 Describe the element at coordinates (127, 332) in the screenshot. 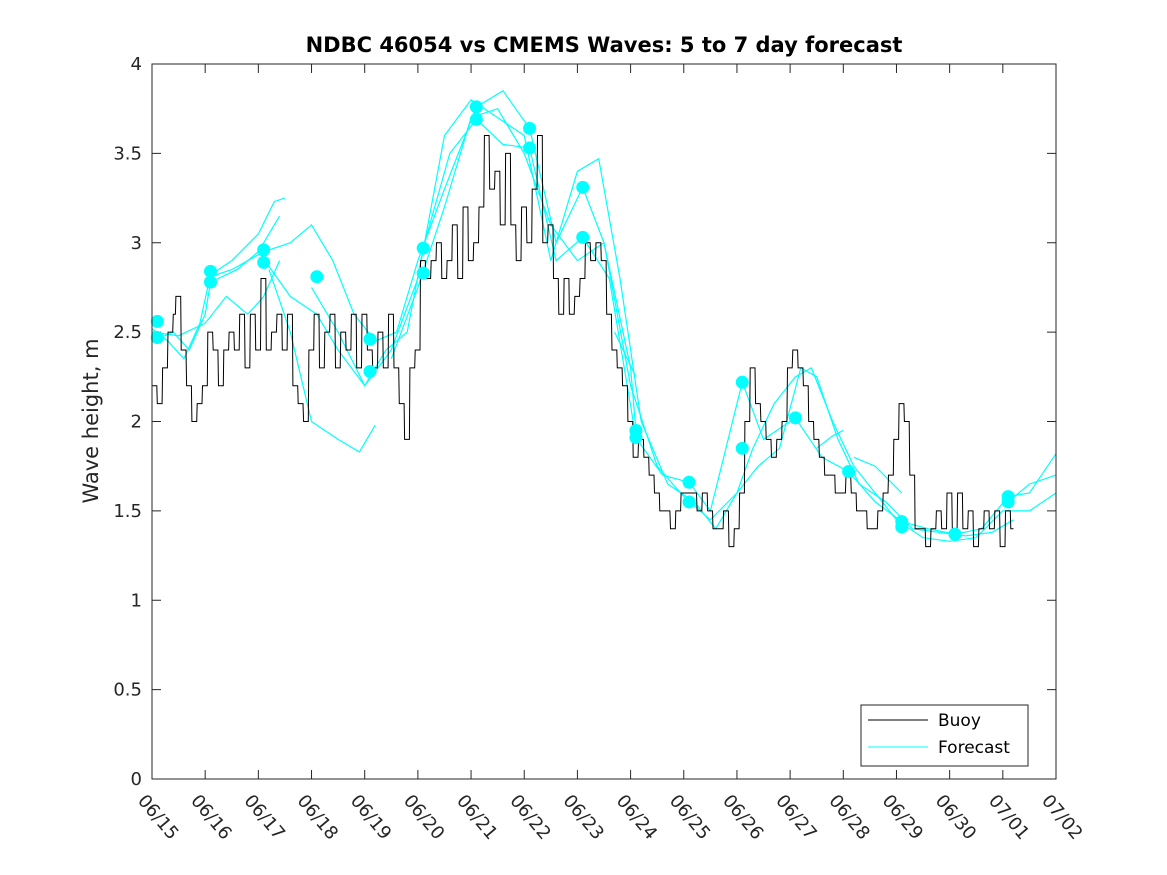

I see `y-tick-label: 2.5` at that location.